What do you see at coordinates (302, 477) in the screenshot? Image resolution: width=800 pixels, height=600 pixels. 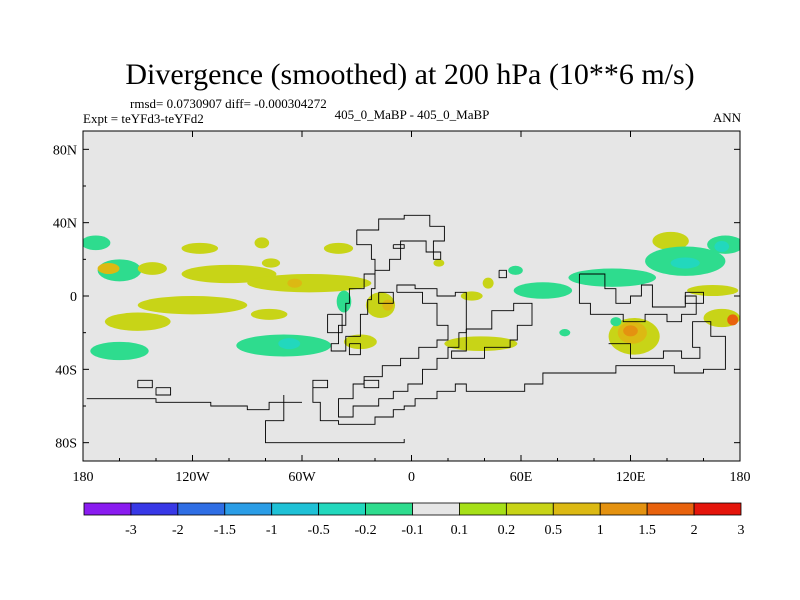 I see `x-tick-label-2: 60W` at bounding box center [302, 477].